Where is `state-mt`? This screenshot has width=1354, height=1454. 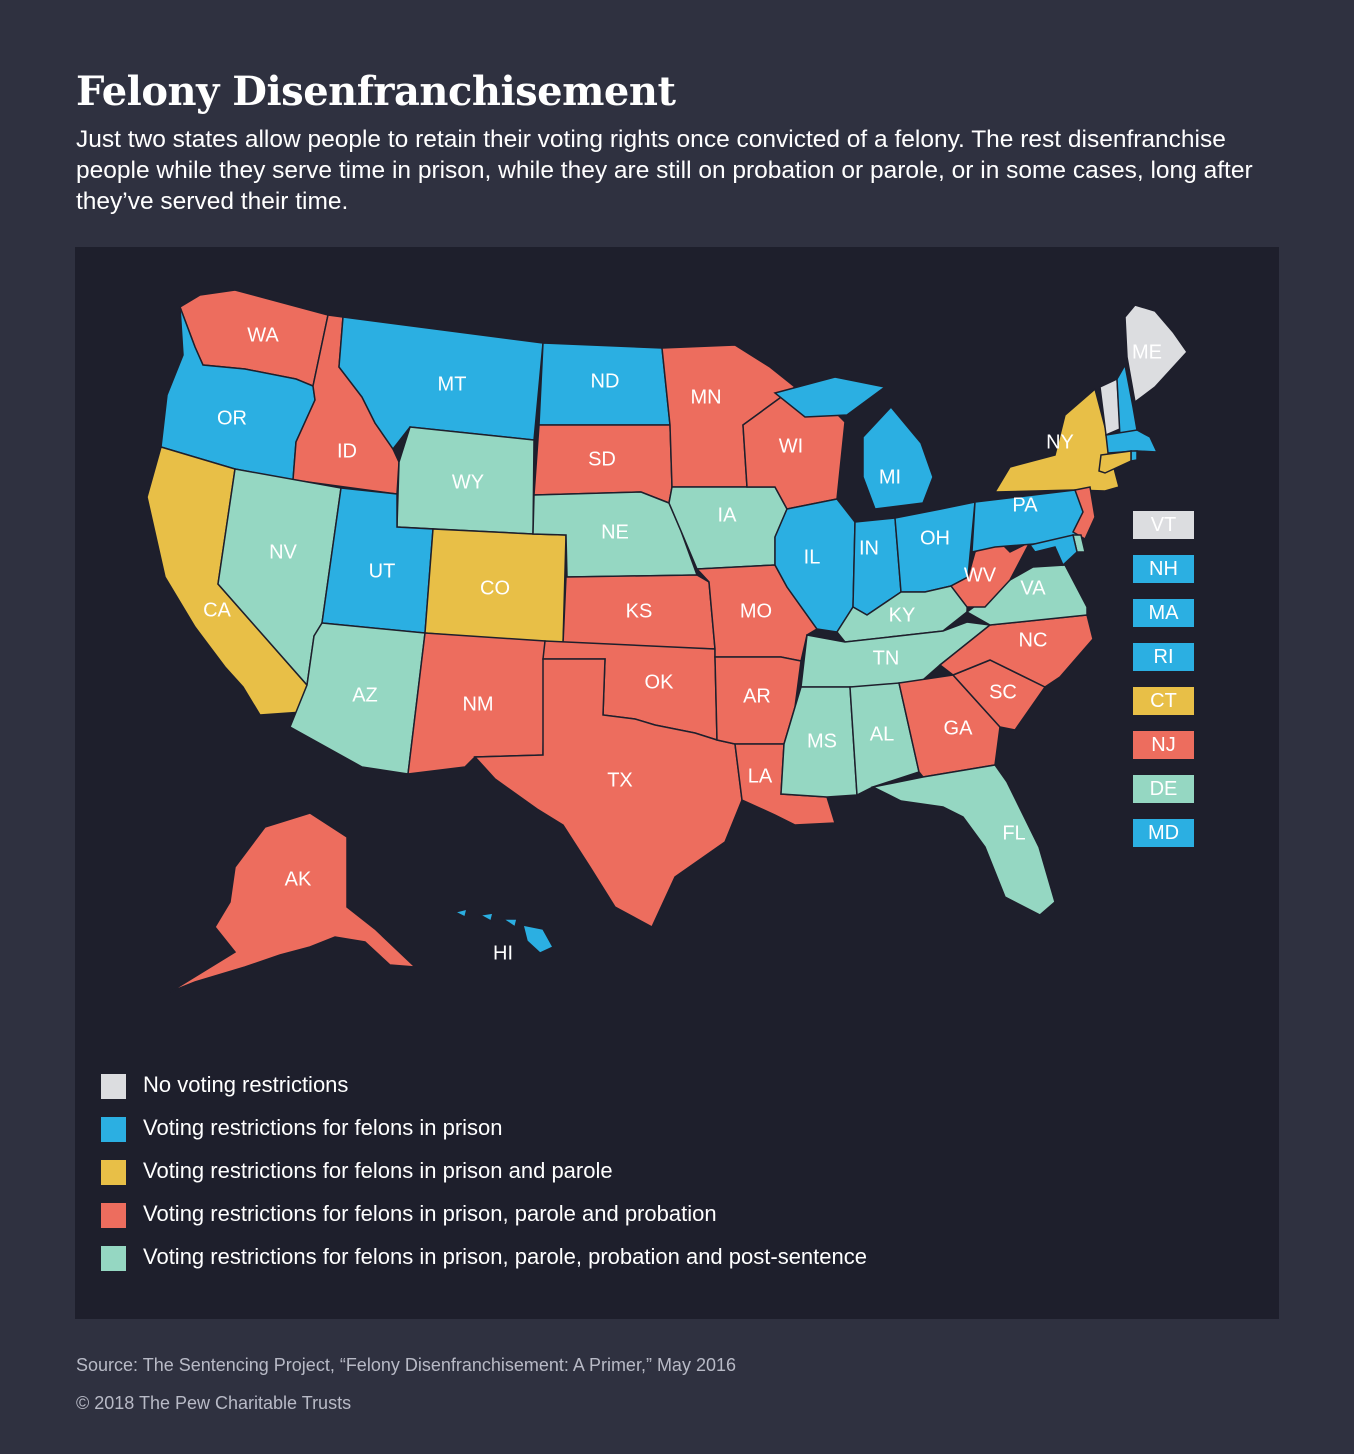 state-mt is located at coordinates (441, 383).